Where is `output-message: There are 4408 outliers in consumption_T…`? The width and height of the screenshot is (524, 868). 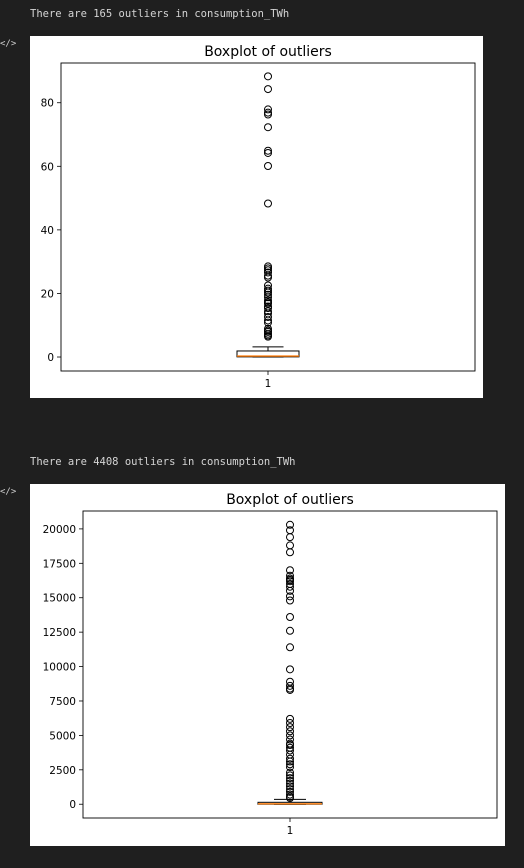
output-message: There are 4408 outliers in consumption_T… is located at coordinates (163, 462).